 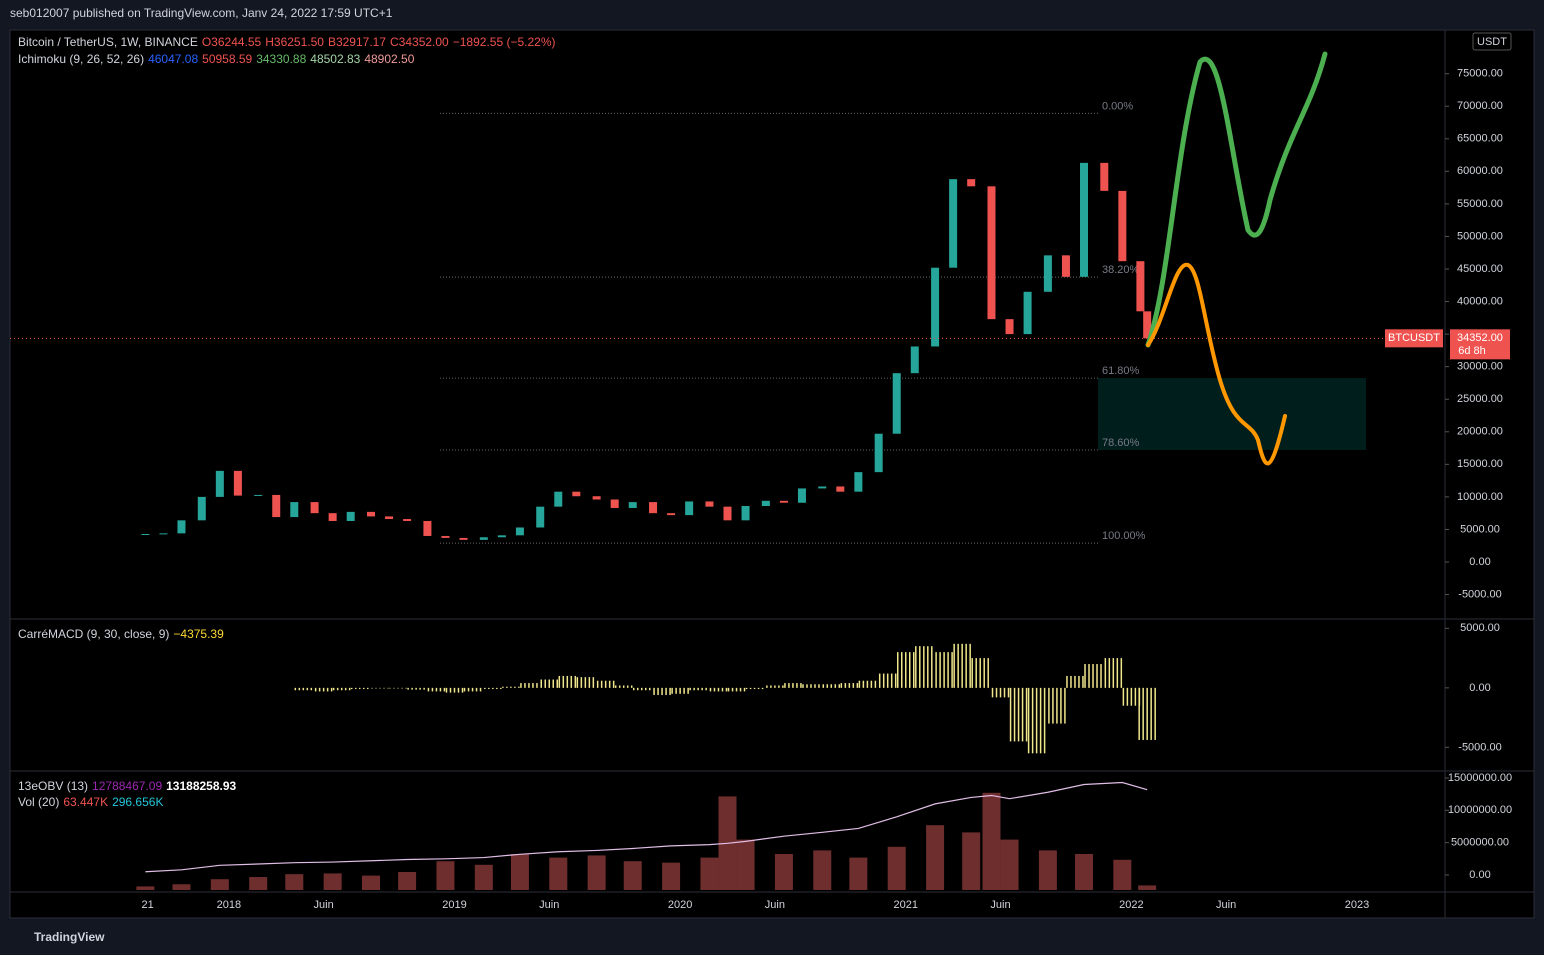 I want to click on obv-line, so click(x=646, y=827).